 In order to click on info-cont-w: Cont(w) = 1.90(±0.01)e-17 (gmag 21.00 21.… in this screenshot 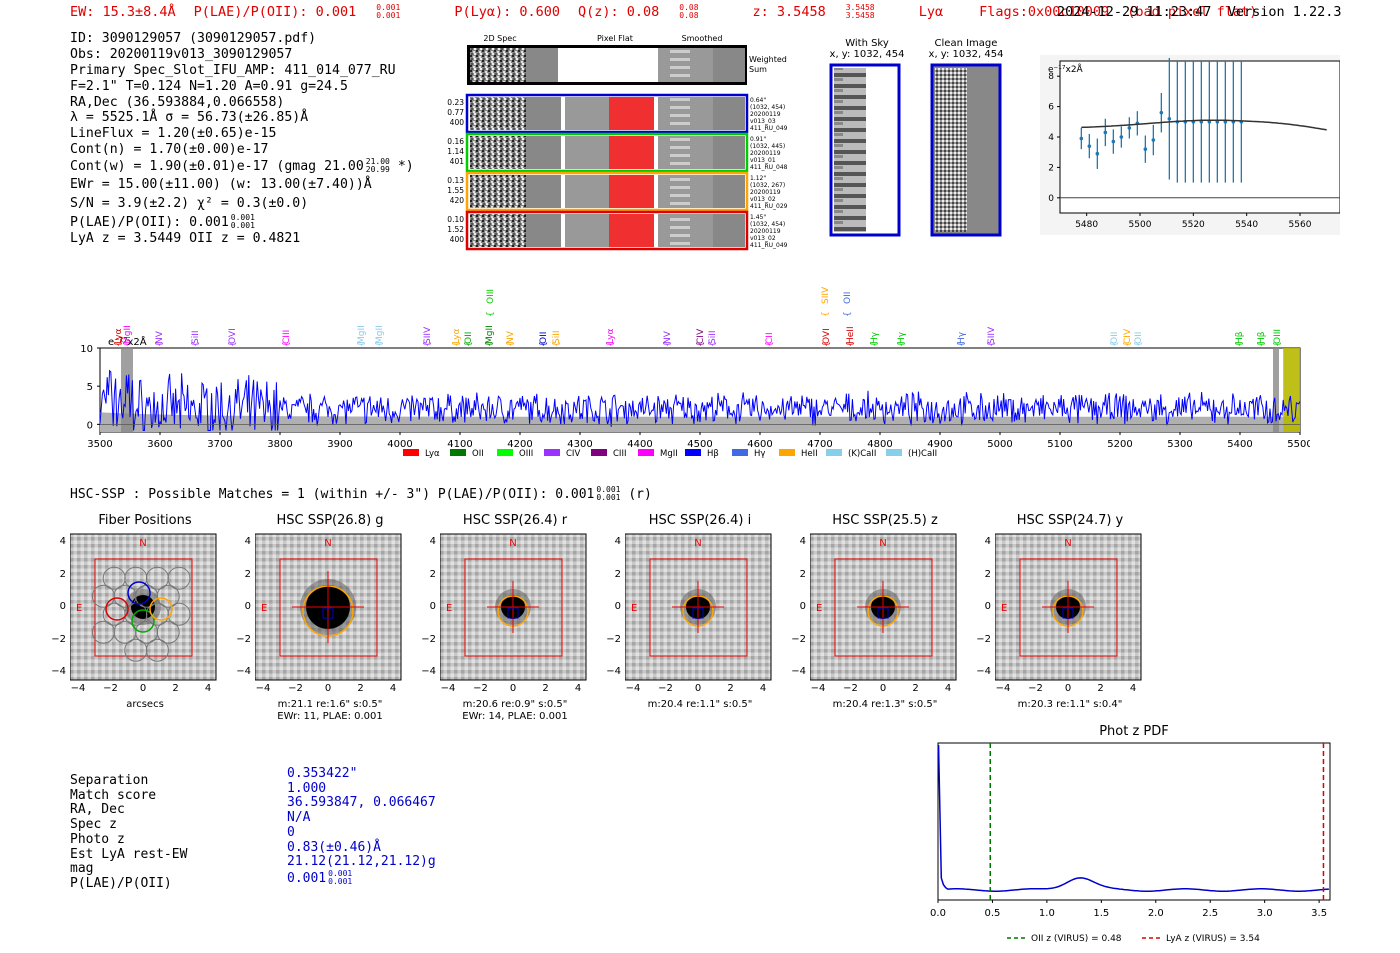, I will do `click(242, 166)`.